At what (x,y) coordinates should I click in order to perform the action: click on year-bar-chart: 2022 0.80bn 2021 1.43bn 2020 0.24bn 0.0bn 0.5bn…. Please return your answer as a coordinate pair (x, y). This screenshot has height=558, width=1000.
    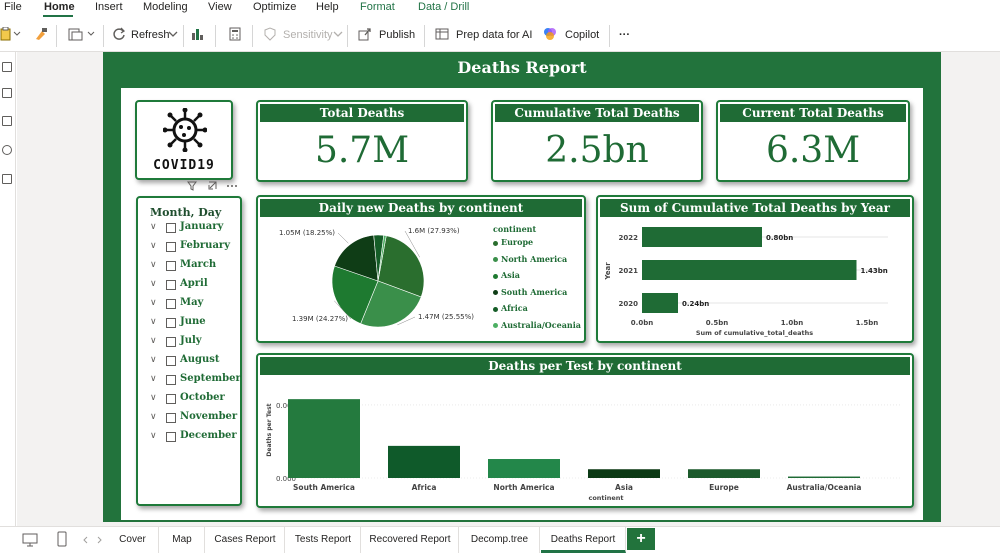
    Looking at the image, I should click on (755, 279).